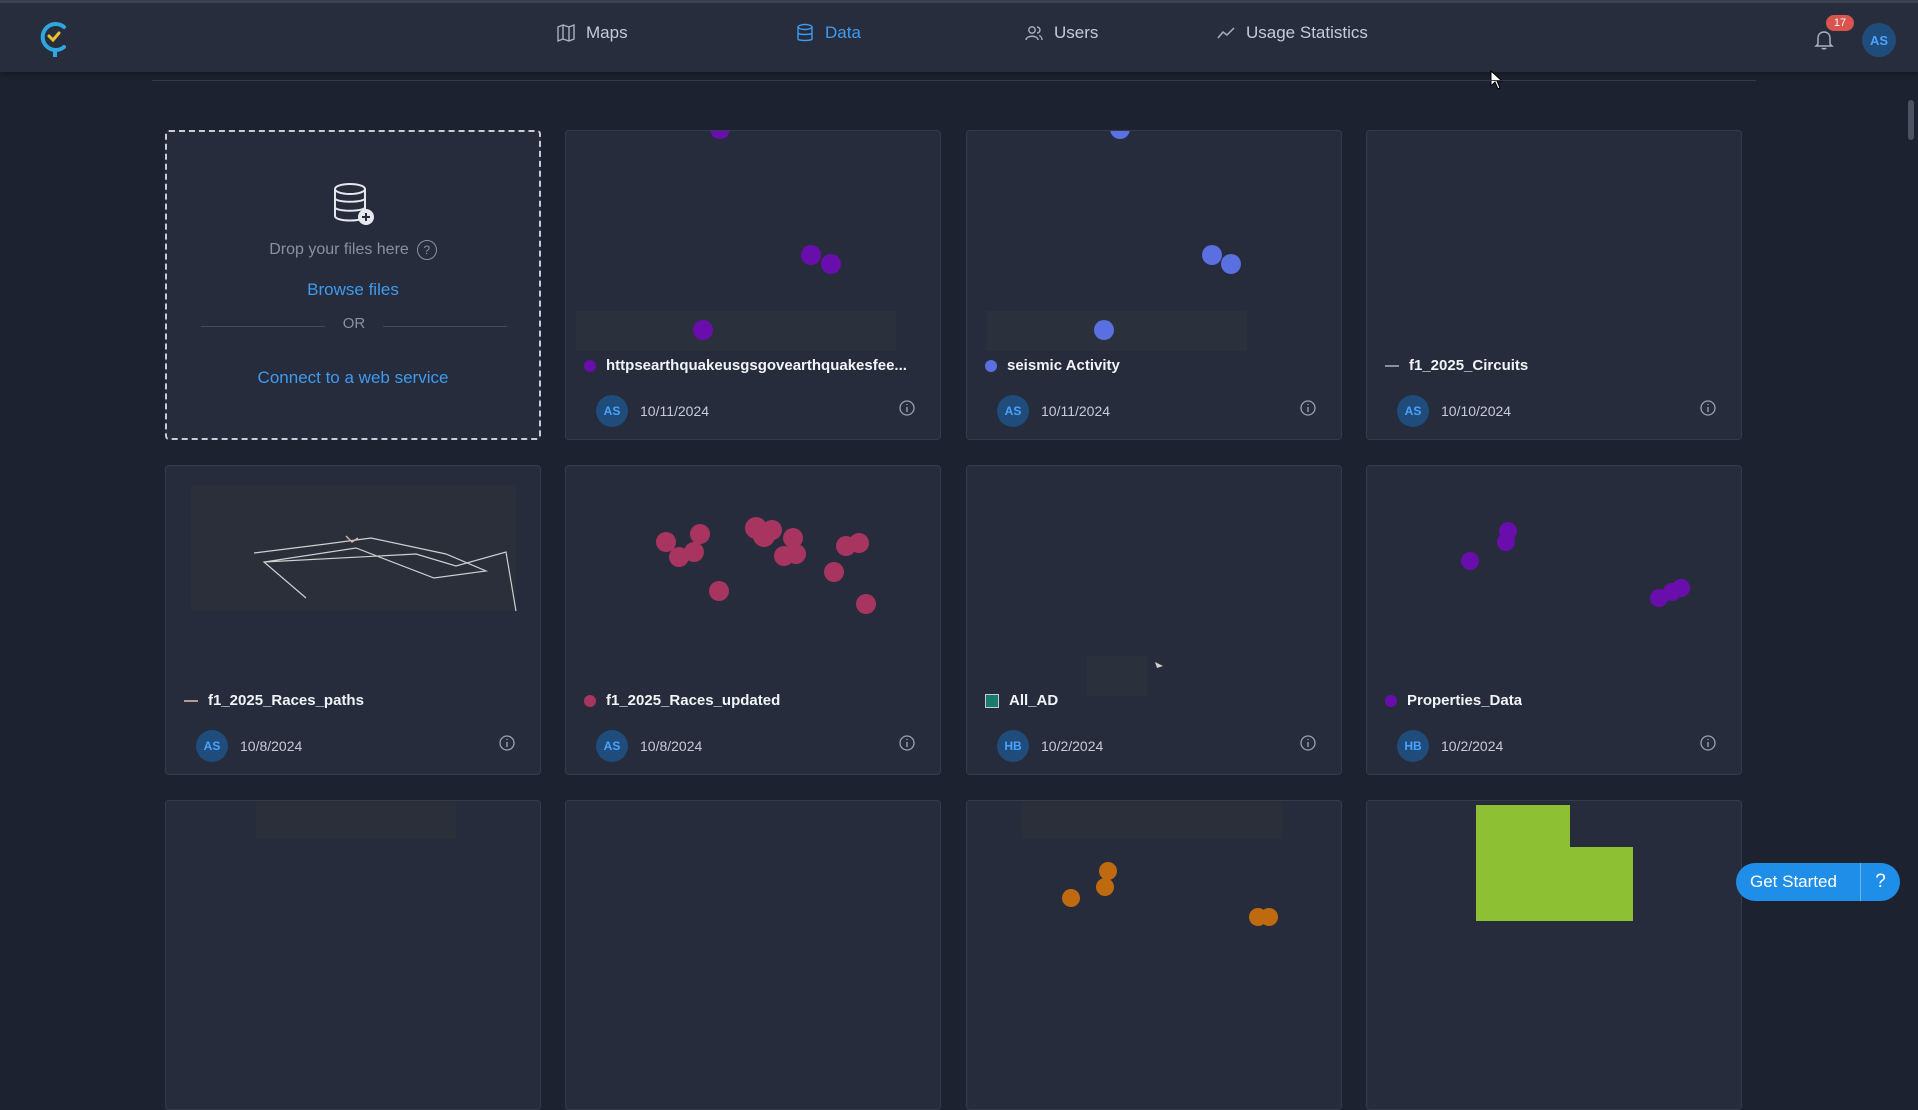  What do you see at coordinates (1555, 365) in the screenshot?
I see `dataset-title: f1_2025_Circuits` at bounding box center [1555, 365].